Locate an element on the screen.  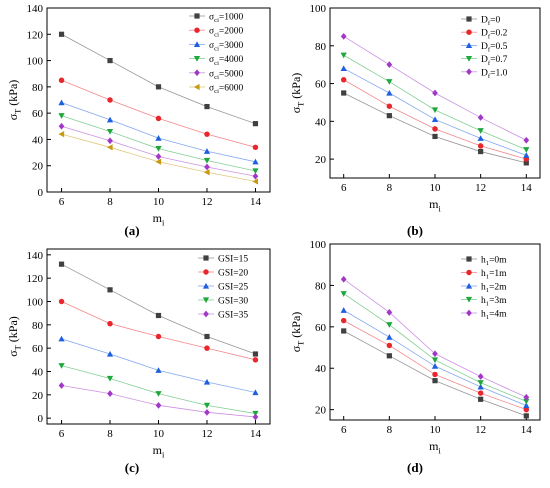
legend-label: Df=1.0 is located at coordinates (494, 74).